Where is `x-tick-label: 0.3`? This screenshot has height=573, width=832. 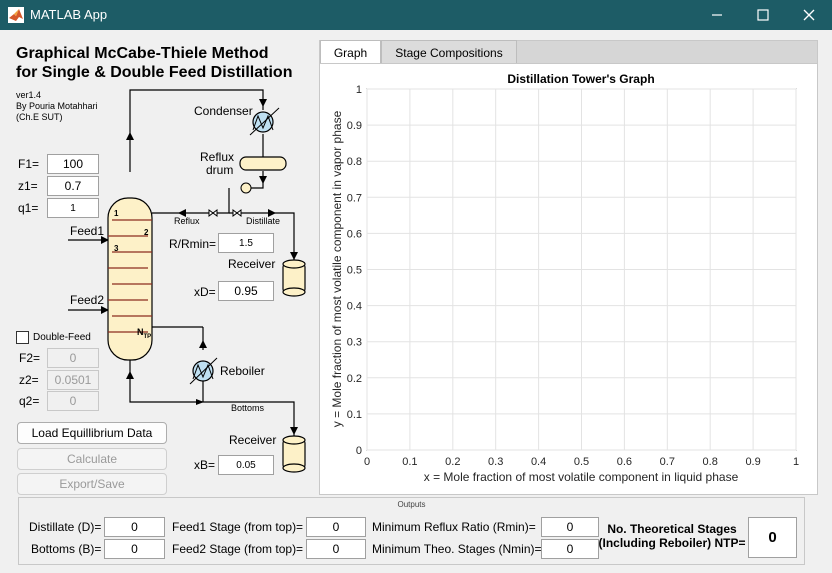
x-tick-label: 0.3 is located at coordinates (495, 462).